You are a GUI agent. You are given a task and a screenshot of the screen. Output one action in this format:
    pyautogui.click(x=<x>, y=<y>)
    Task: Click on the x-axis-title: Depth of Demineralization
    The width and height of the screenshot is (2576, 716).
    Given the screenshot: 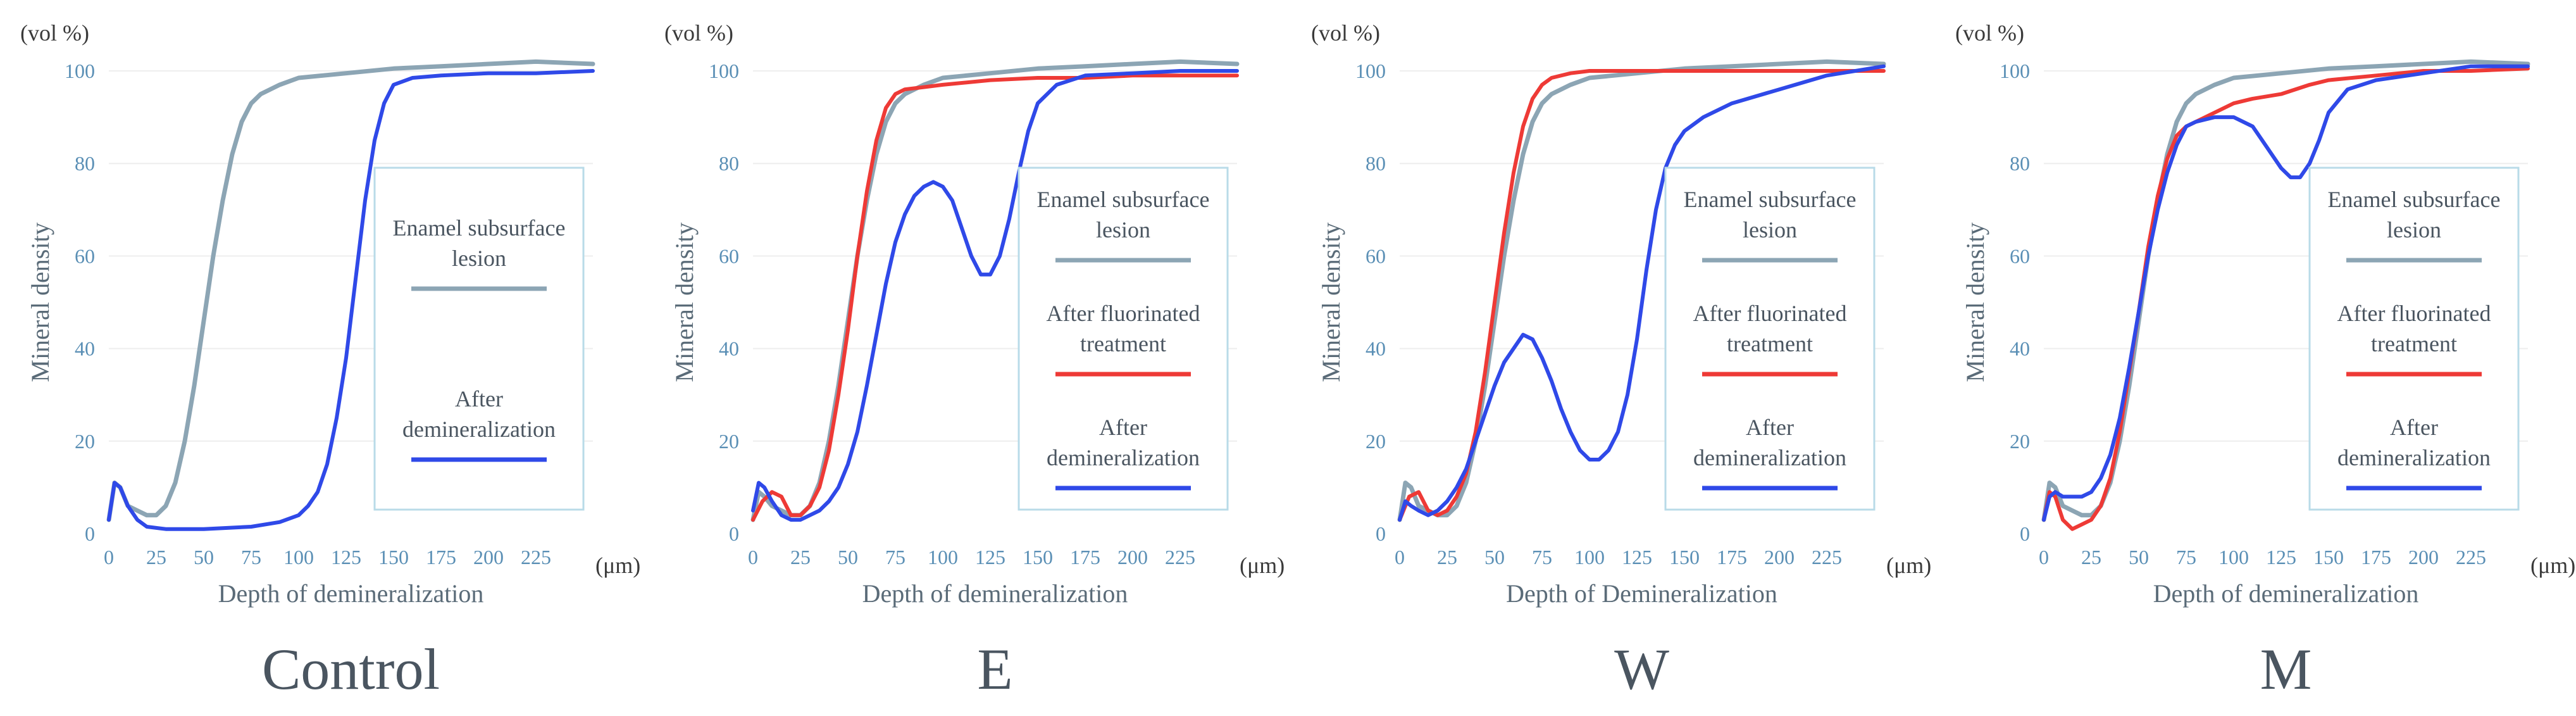 What is the action you would take?
    pyautogui.click(x=1642, y=594)
    